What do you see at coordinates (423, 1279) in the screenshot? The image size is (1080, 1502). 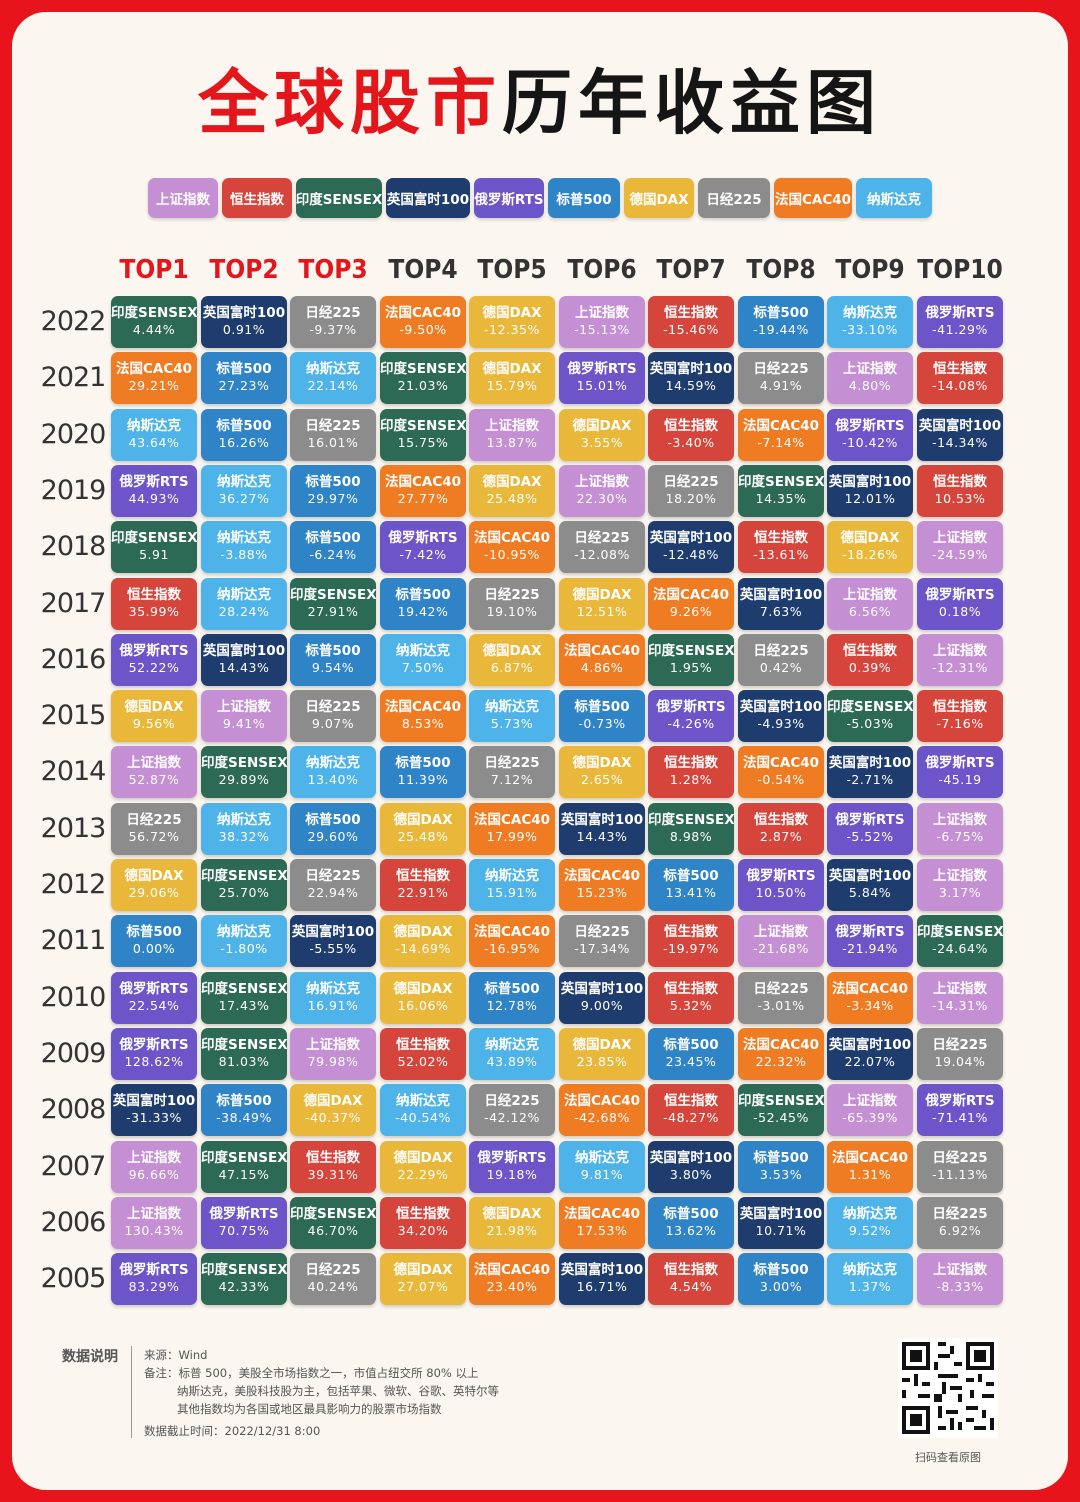 I see `table-cell: 德国DAX 27.07%` at bounding box center [423, 1279].